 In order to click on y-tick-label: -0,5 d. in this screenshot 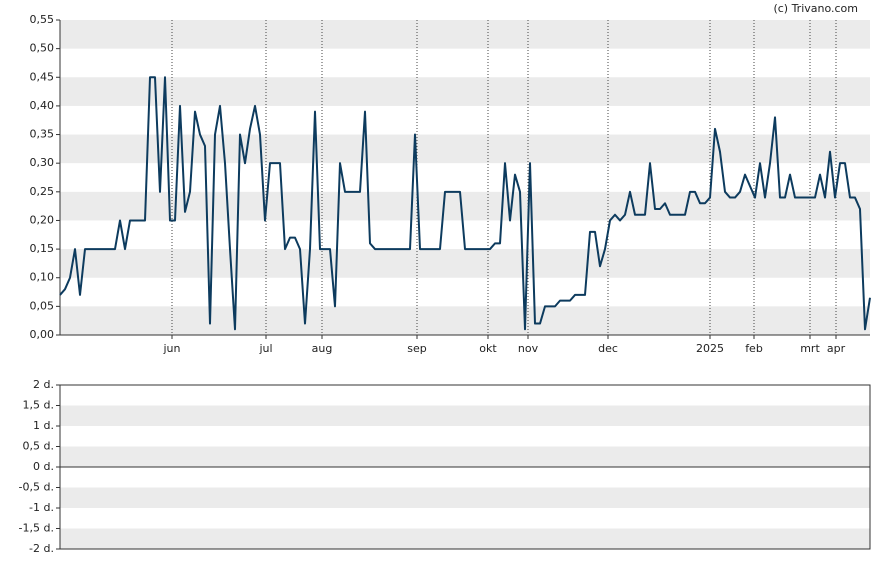, I will do `click(36, 487)`.